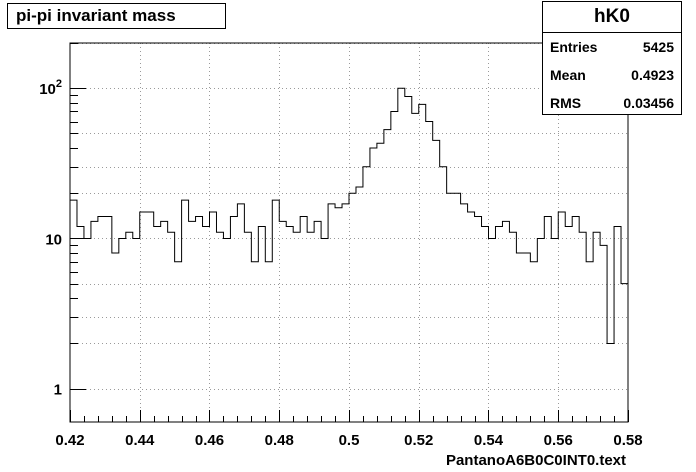  I want to click on stats-row-rms: RMS 0.03456, so click(612, 103).